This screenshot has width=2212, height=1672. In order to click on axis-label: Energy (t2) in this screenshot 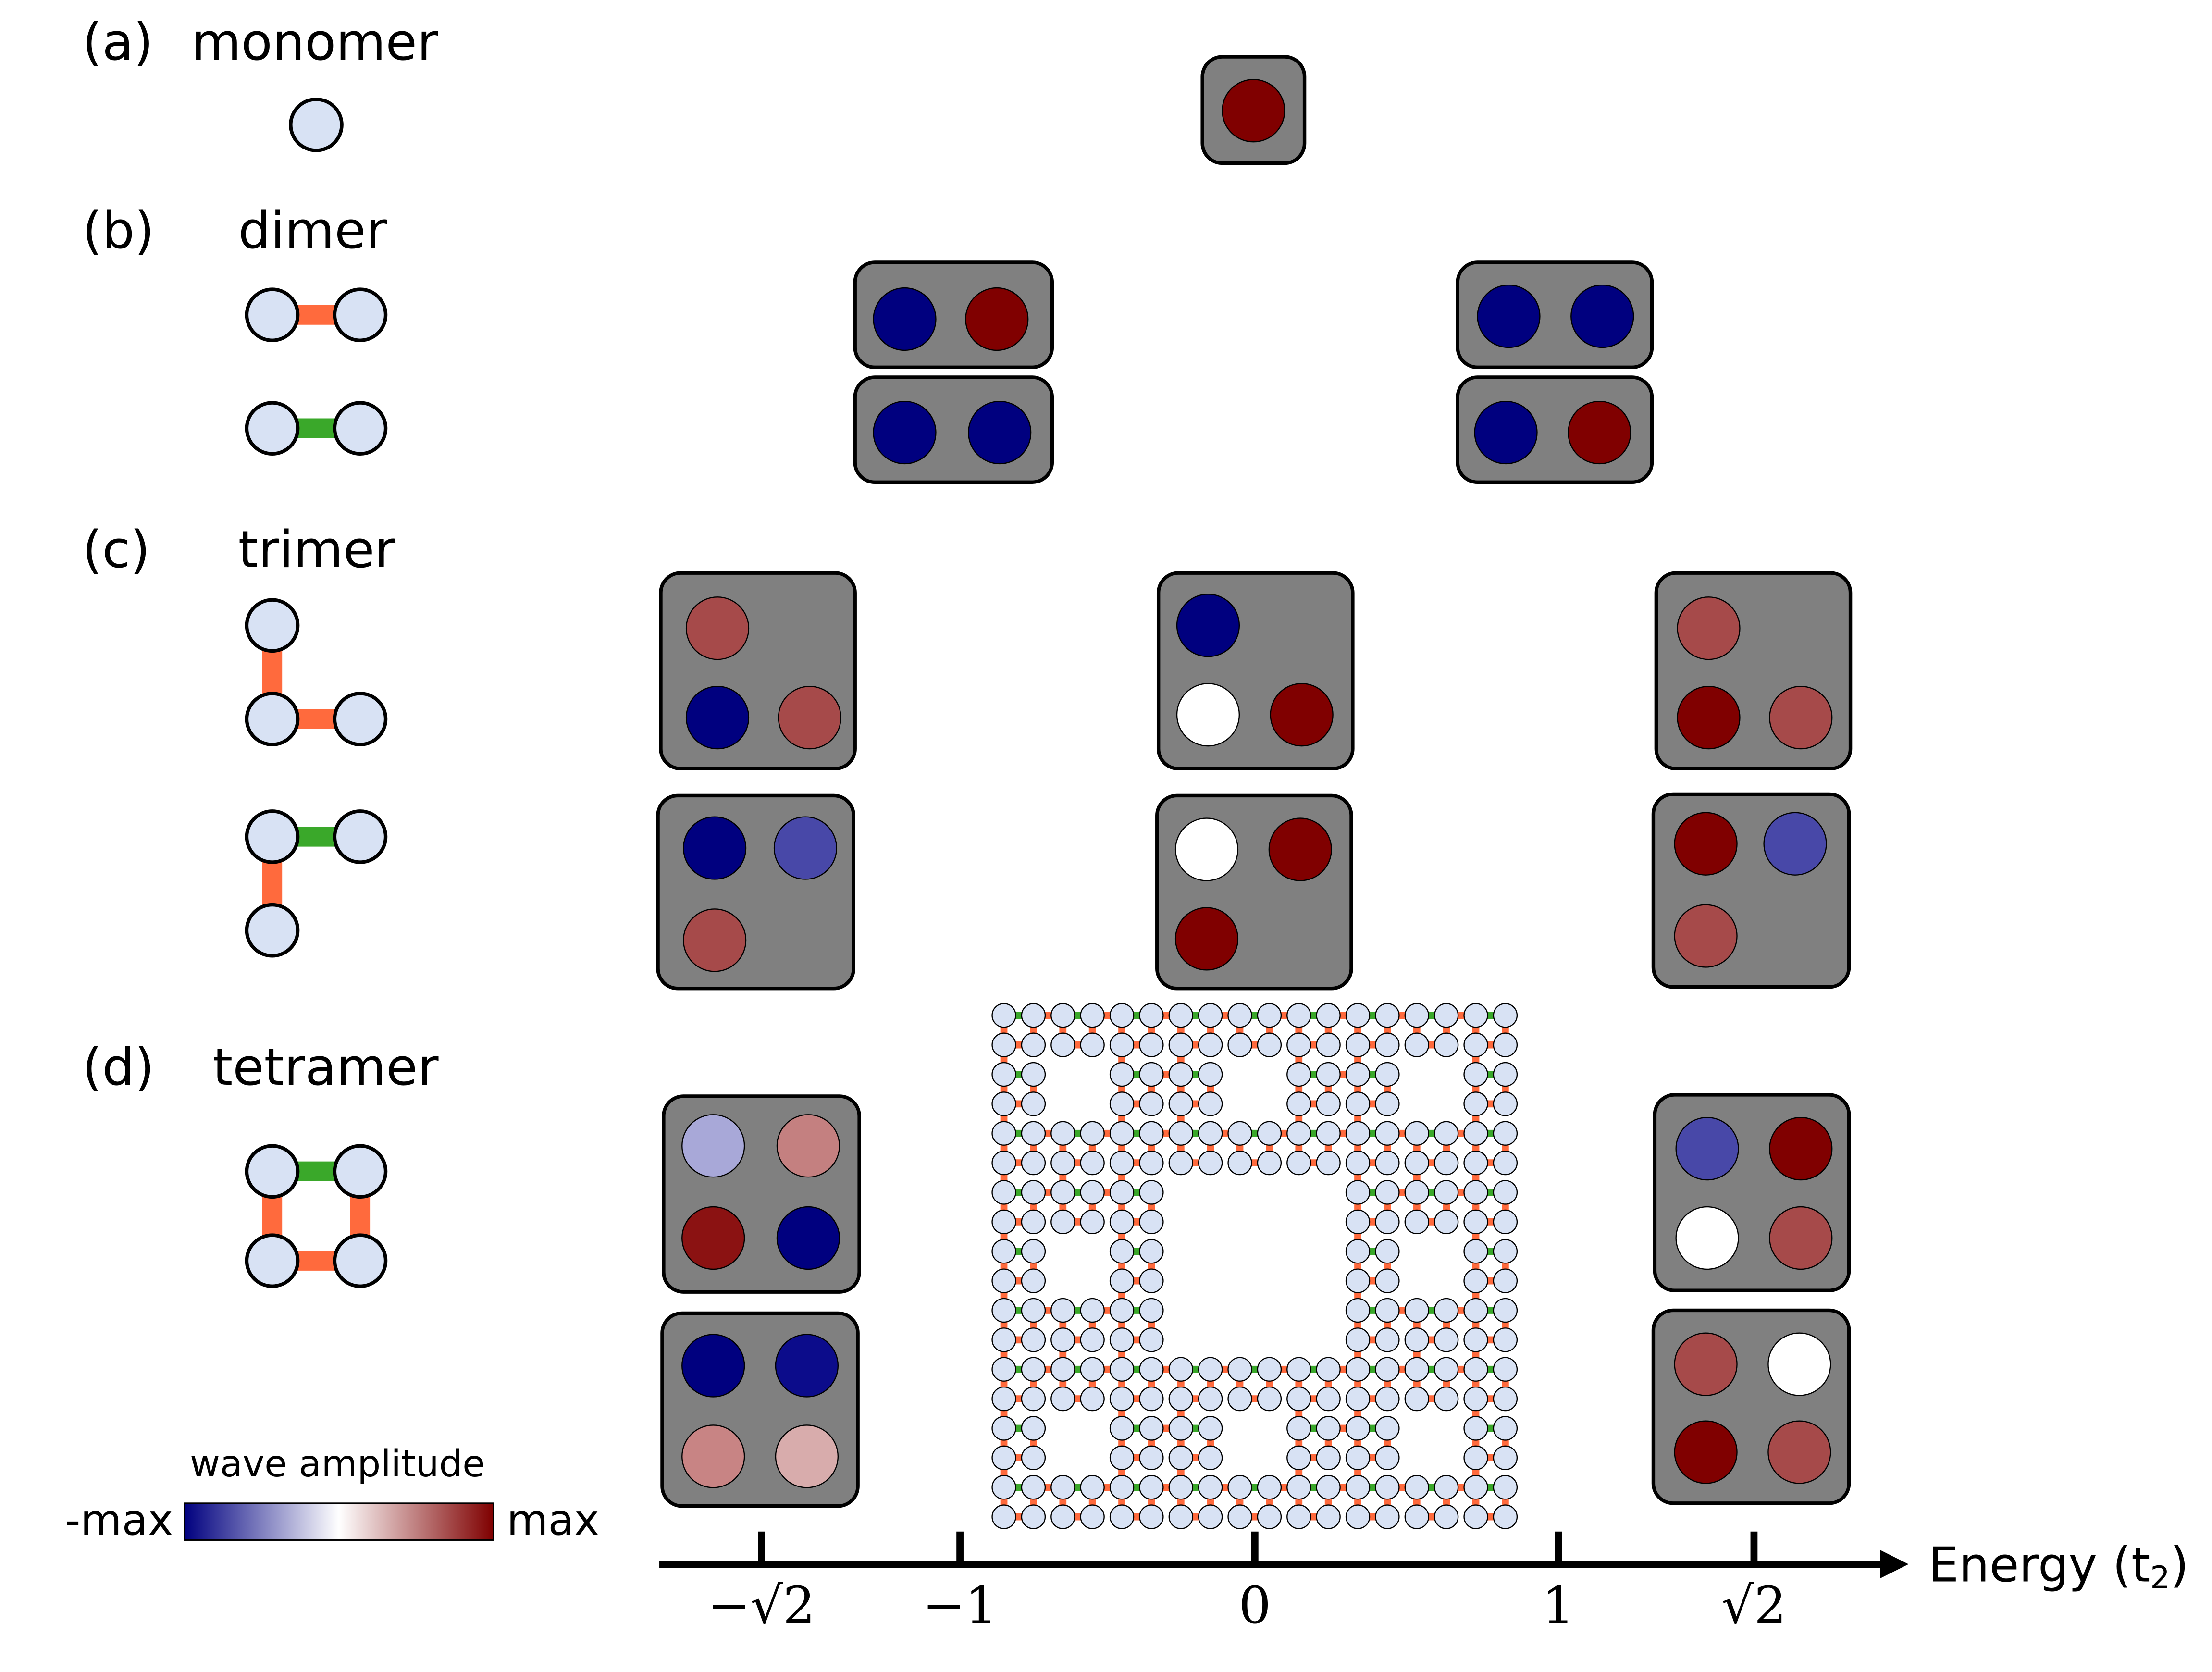, I will do `click(2058, 1566)`.